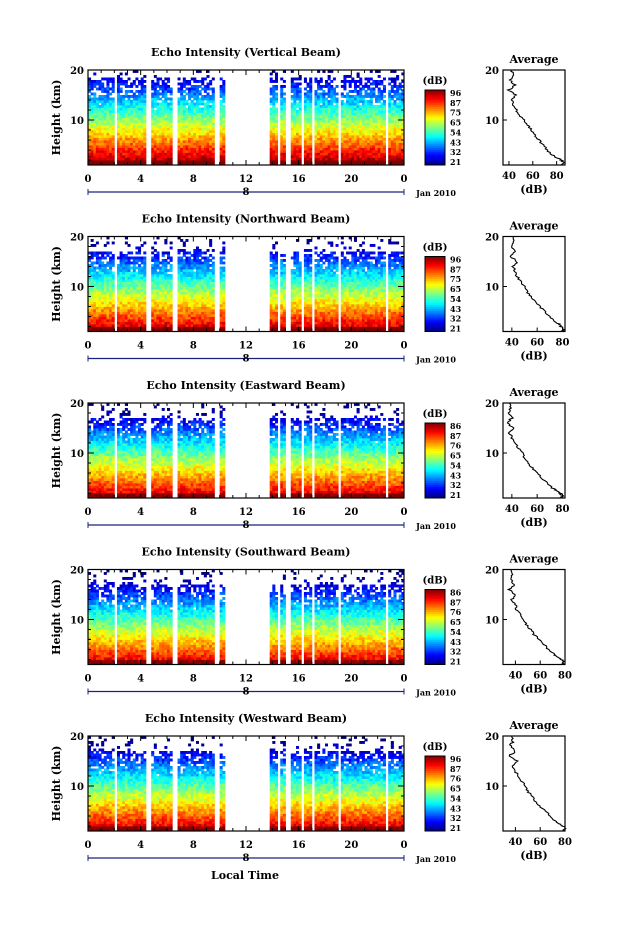 The image size is (619, 929). I want to click on colorbar-segment, so click(435, 119).